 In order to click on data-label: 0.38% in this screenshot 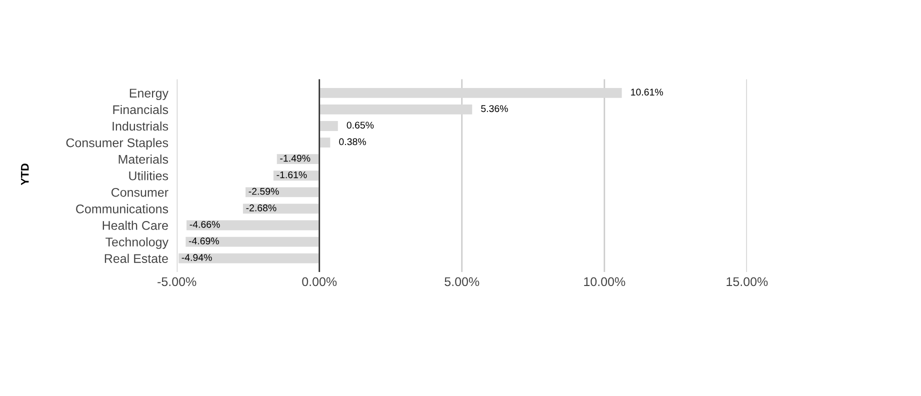, I will do `click(352, 142)`.